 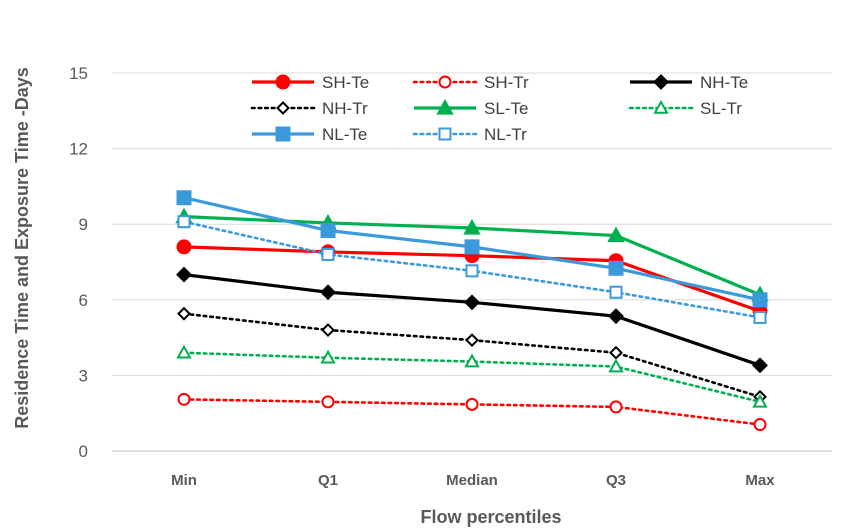 What do you see at coordinates (184, 480) in the screenshot?
I see `x-tick-label: Min` at bounding box center [184, 480].